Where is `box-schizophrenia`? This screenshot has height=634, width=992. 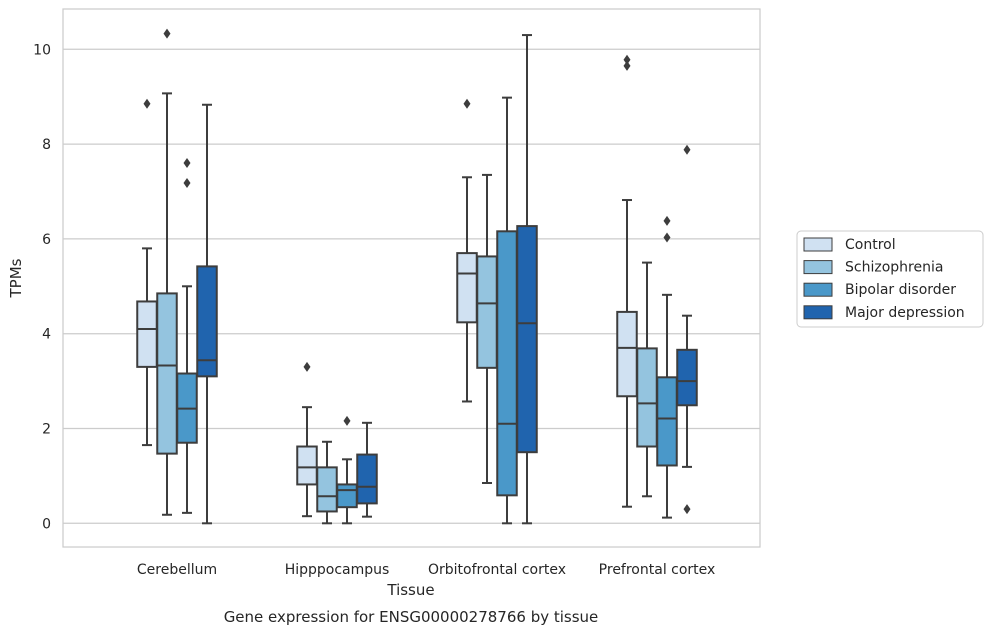
box-schizophrenia is located at coordinates (647, 379).